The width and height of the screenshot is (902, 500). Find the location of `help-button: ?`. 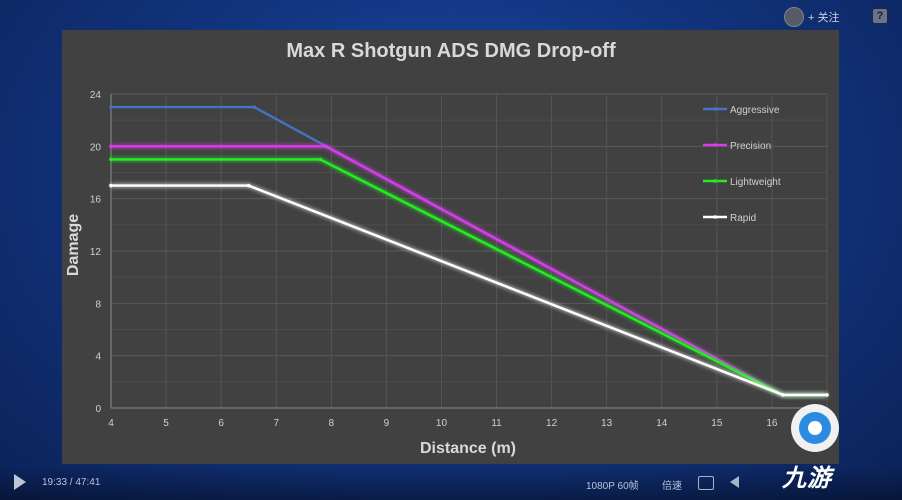

help-button: ? is located at coordinates (880, 16).